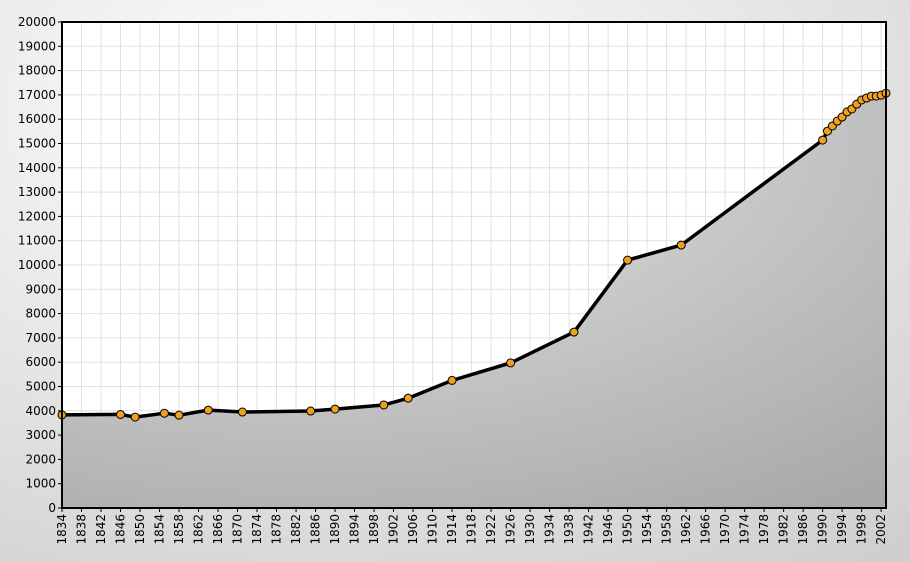  What do you see at coordinates (316, 529) in the screenshot?
I see `x-tick-label: 1886` at bounding box center [316, 529].